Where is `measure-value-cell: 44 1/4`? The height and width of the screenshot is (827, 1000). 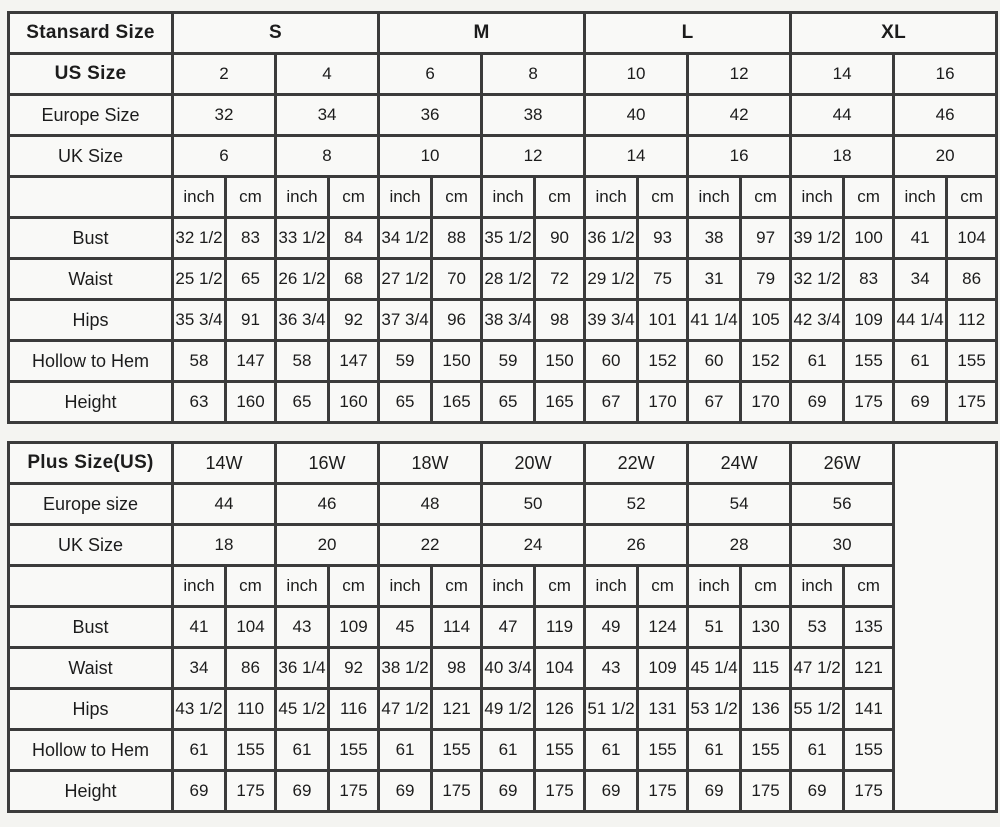 measure-value-cell: 44 1/4 is located at coordinates (920, 320).